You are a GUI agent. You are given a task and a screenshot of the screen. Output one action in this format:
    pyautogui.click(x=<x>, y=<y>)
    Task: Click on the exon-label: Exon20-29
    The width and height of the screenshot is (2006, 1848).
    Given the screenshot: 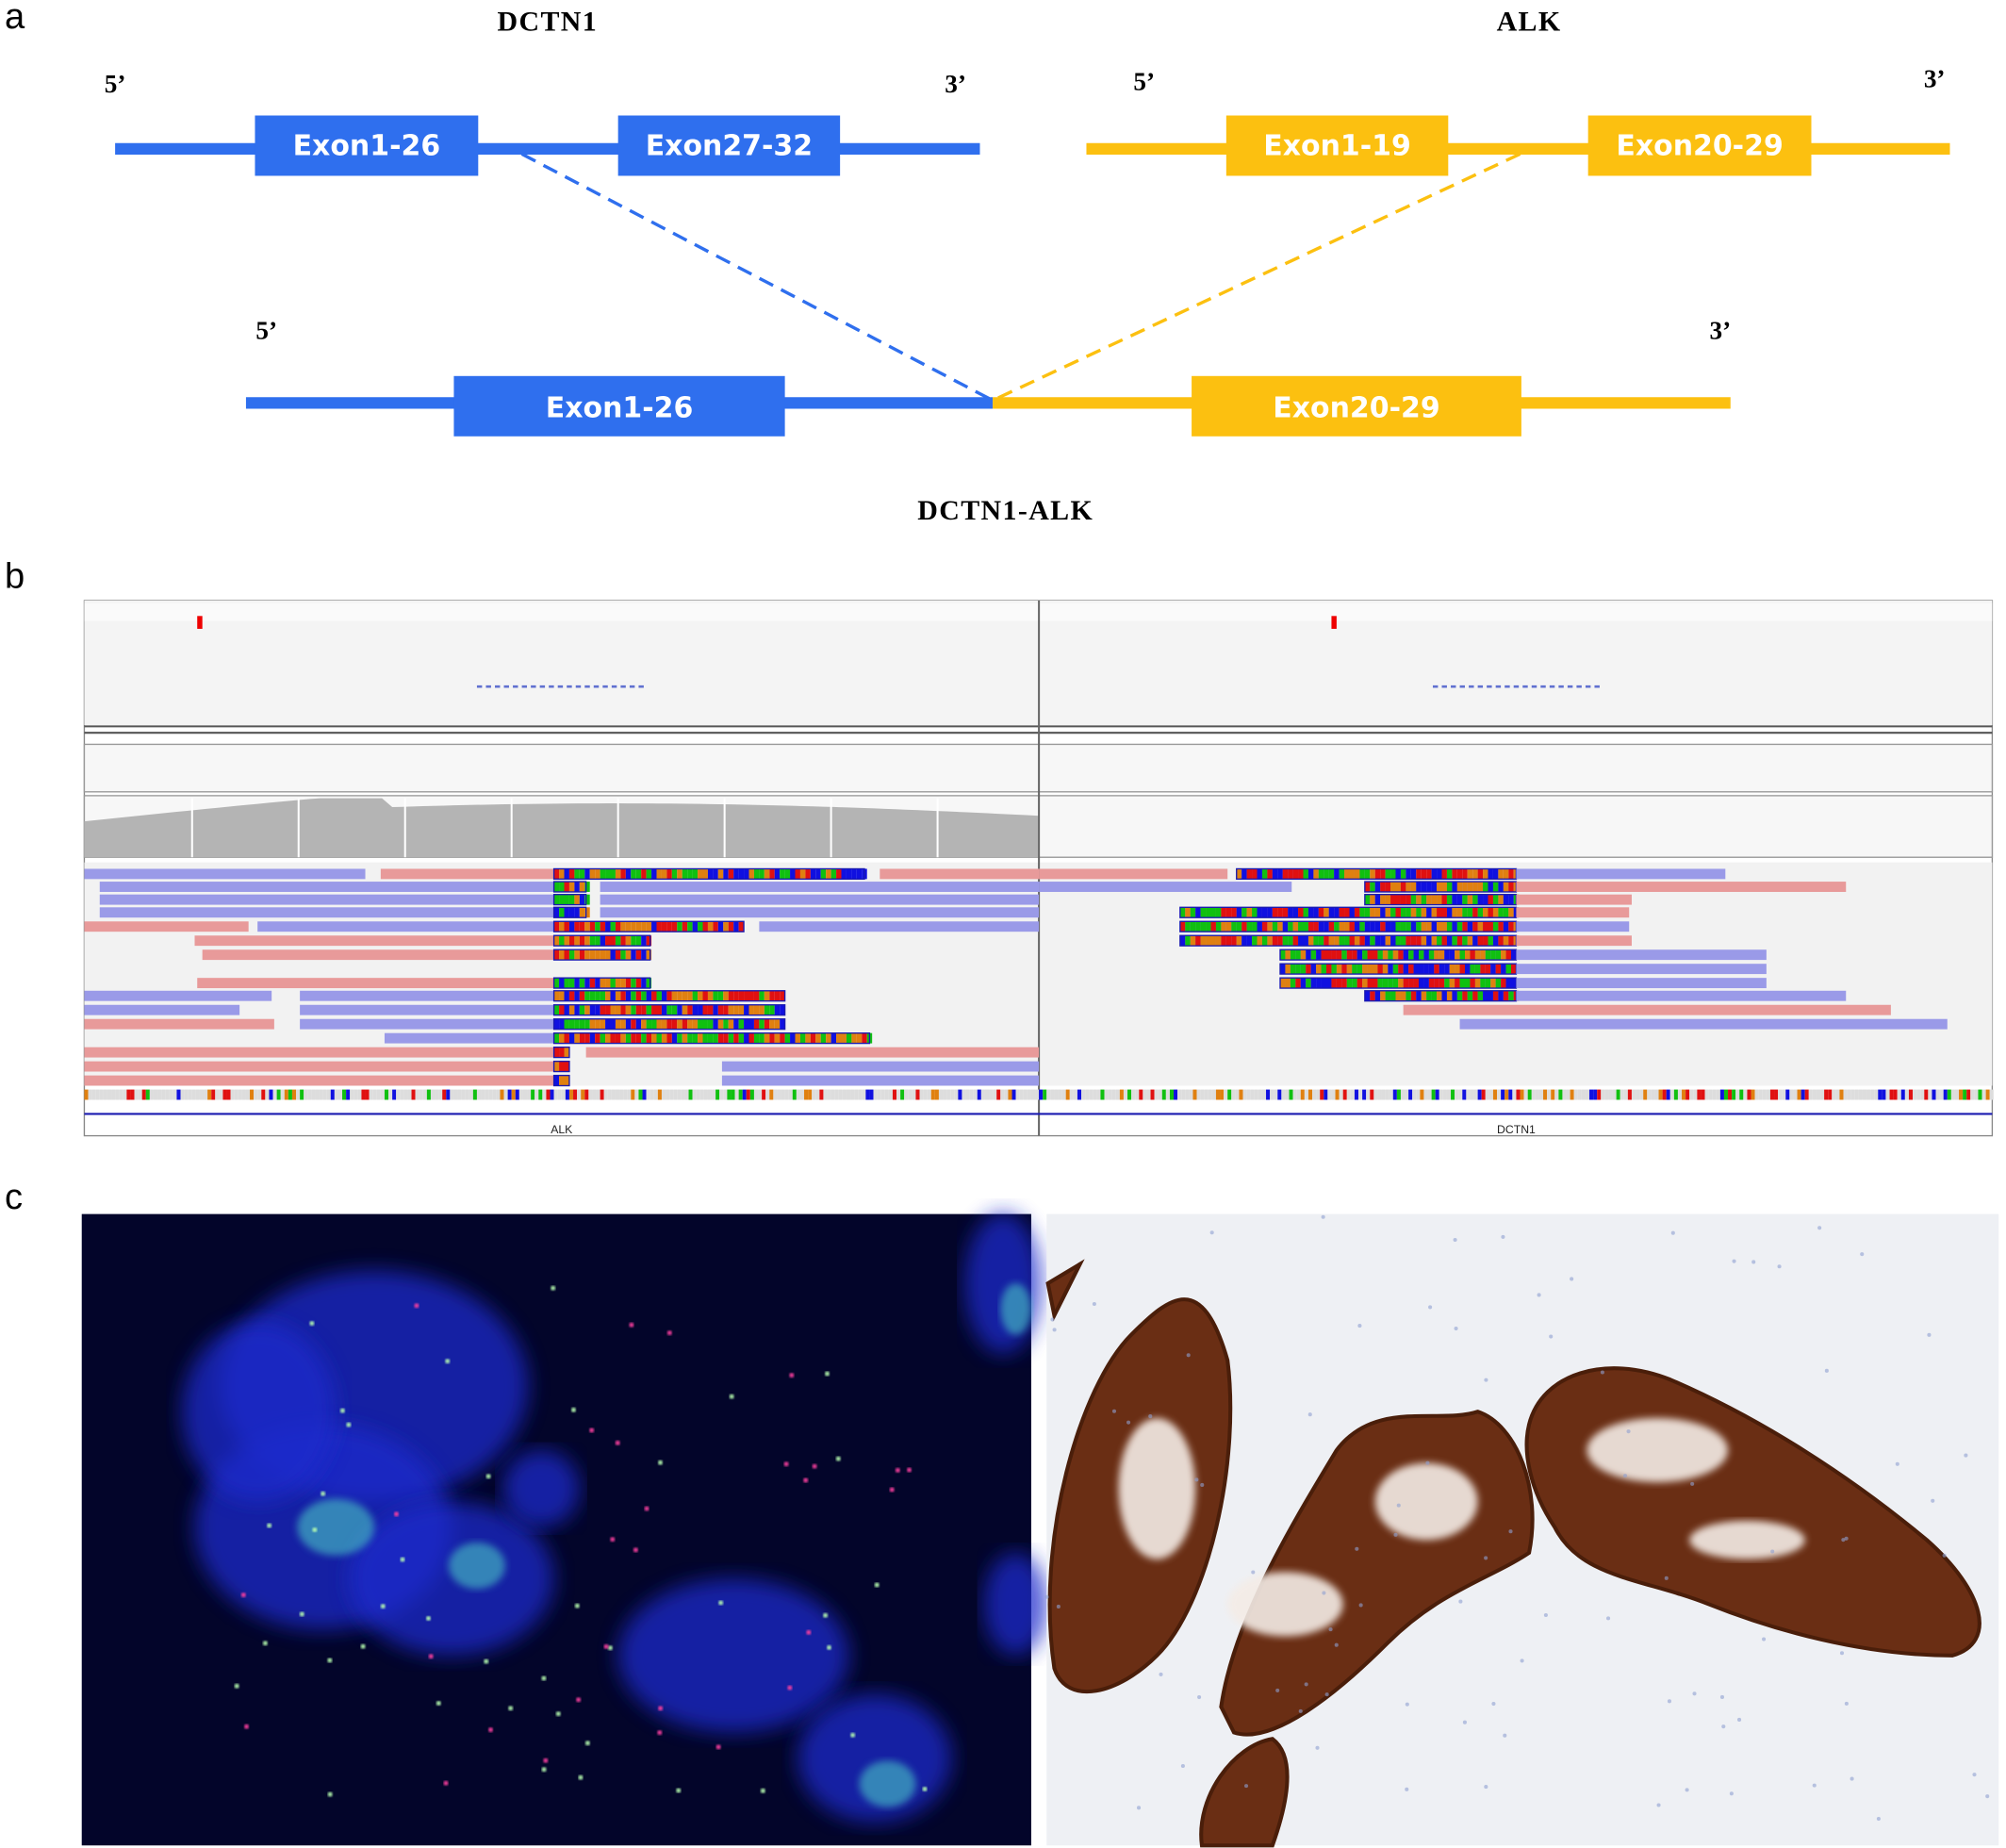 What is the action you would take?
    pyautogui.click(x=1356, y=407)
    